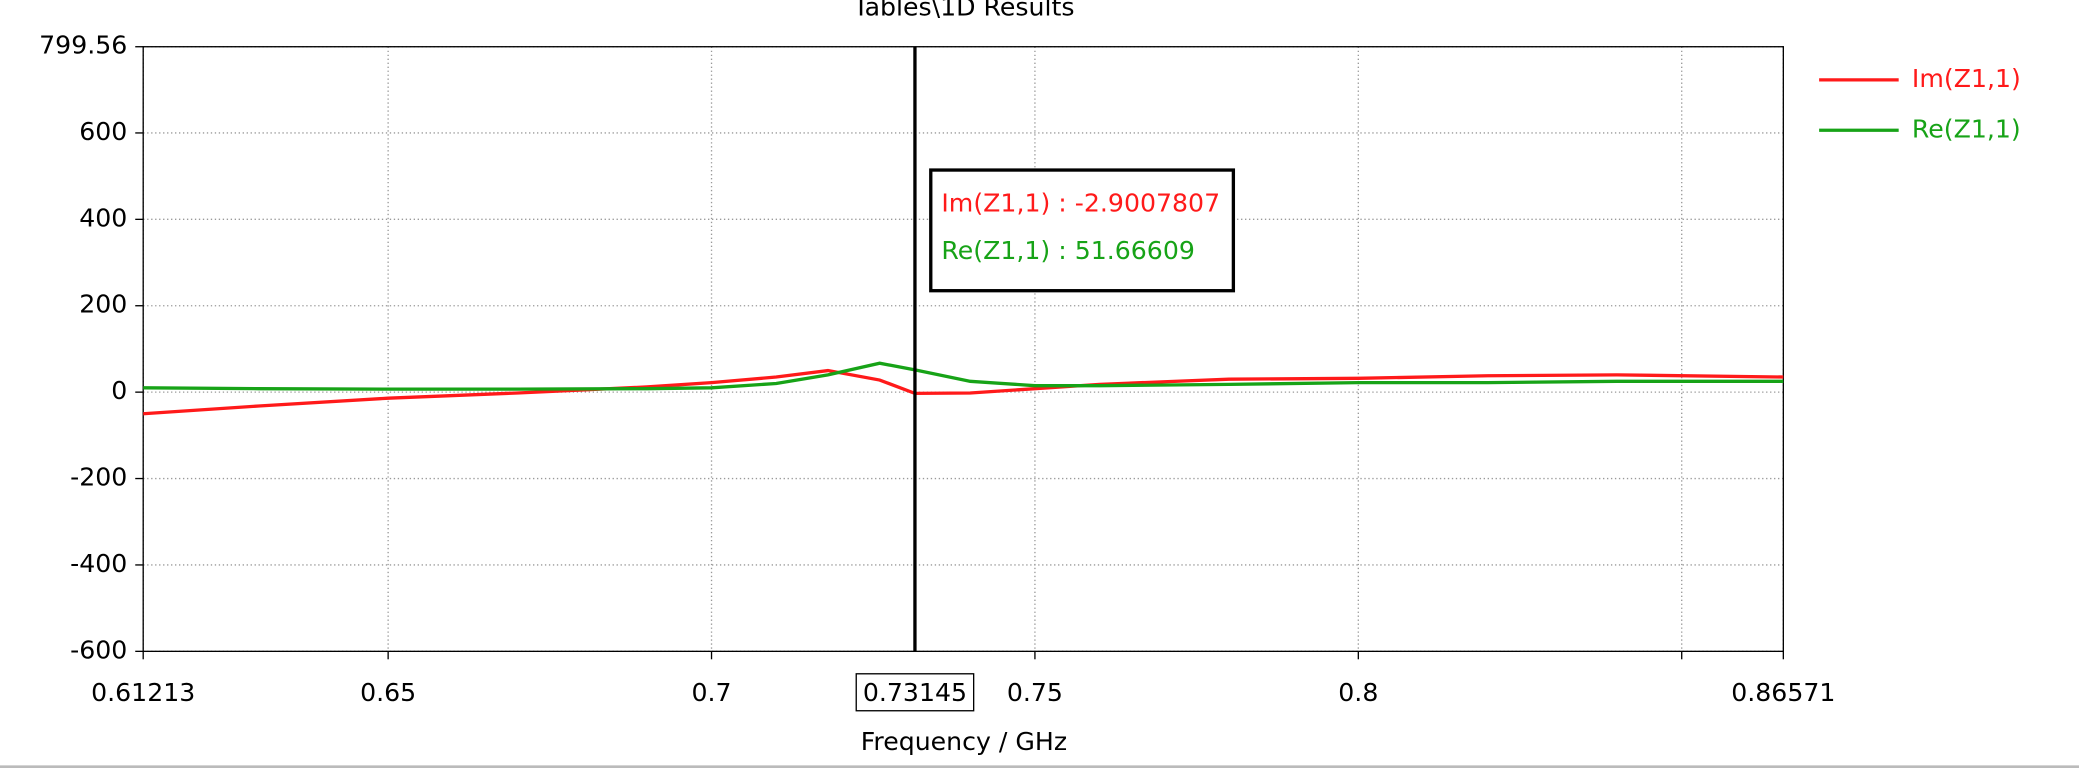 This screenshot has width=2079, height=771. Describe the element at coordinates (963, 10) in the screenshot. I see `chart-title: Tables\1D Results` at that location.